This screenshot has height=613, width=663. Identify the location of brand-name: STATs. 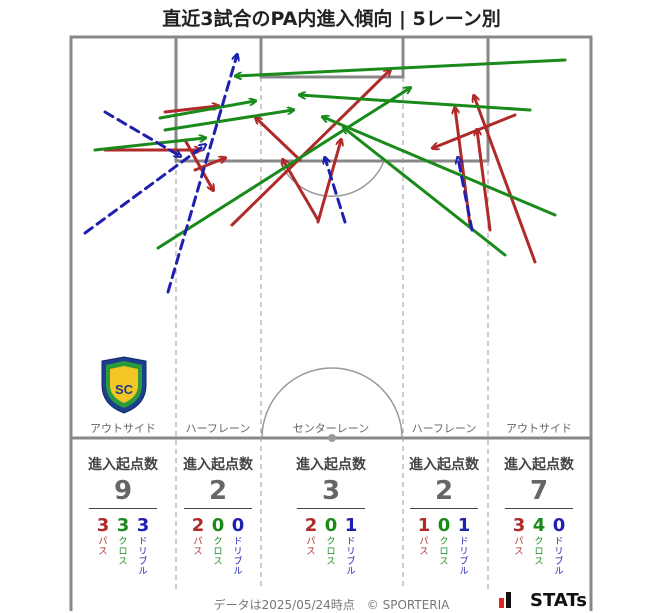
(558, 600).